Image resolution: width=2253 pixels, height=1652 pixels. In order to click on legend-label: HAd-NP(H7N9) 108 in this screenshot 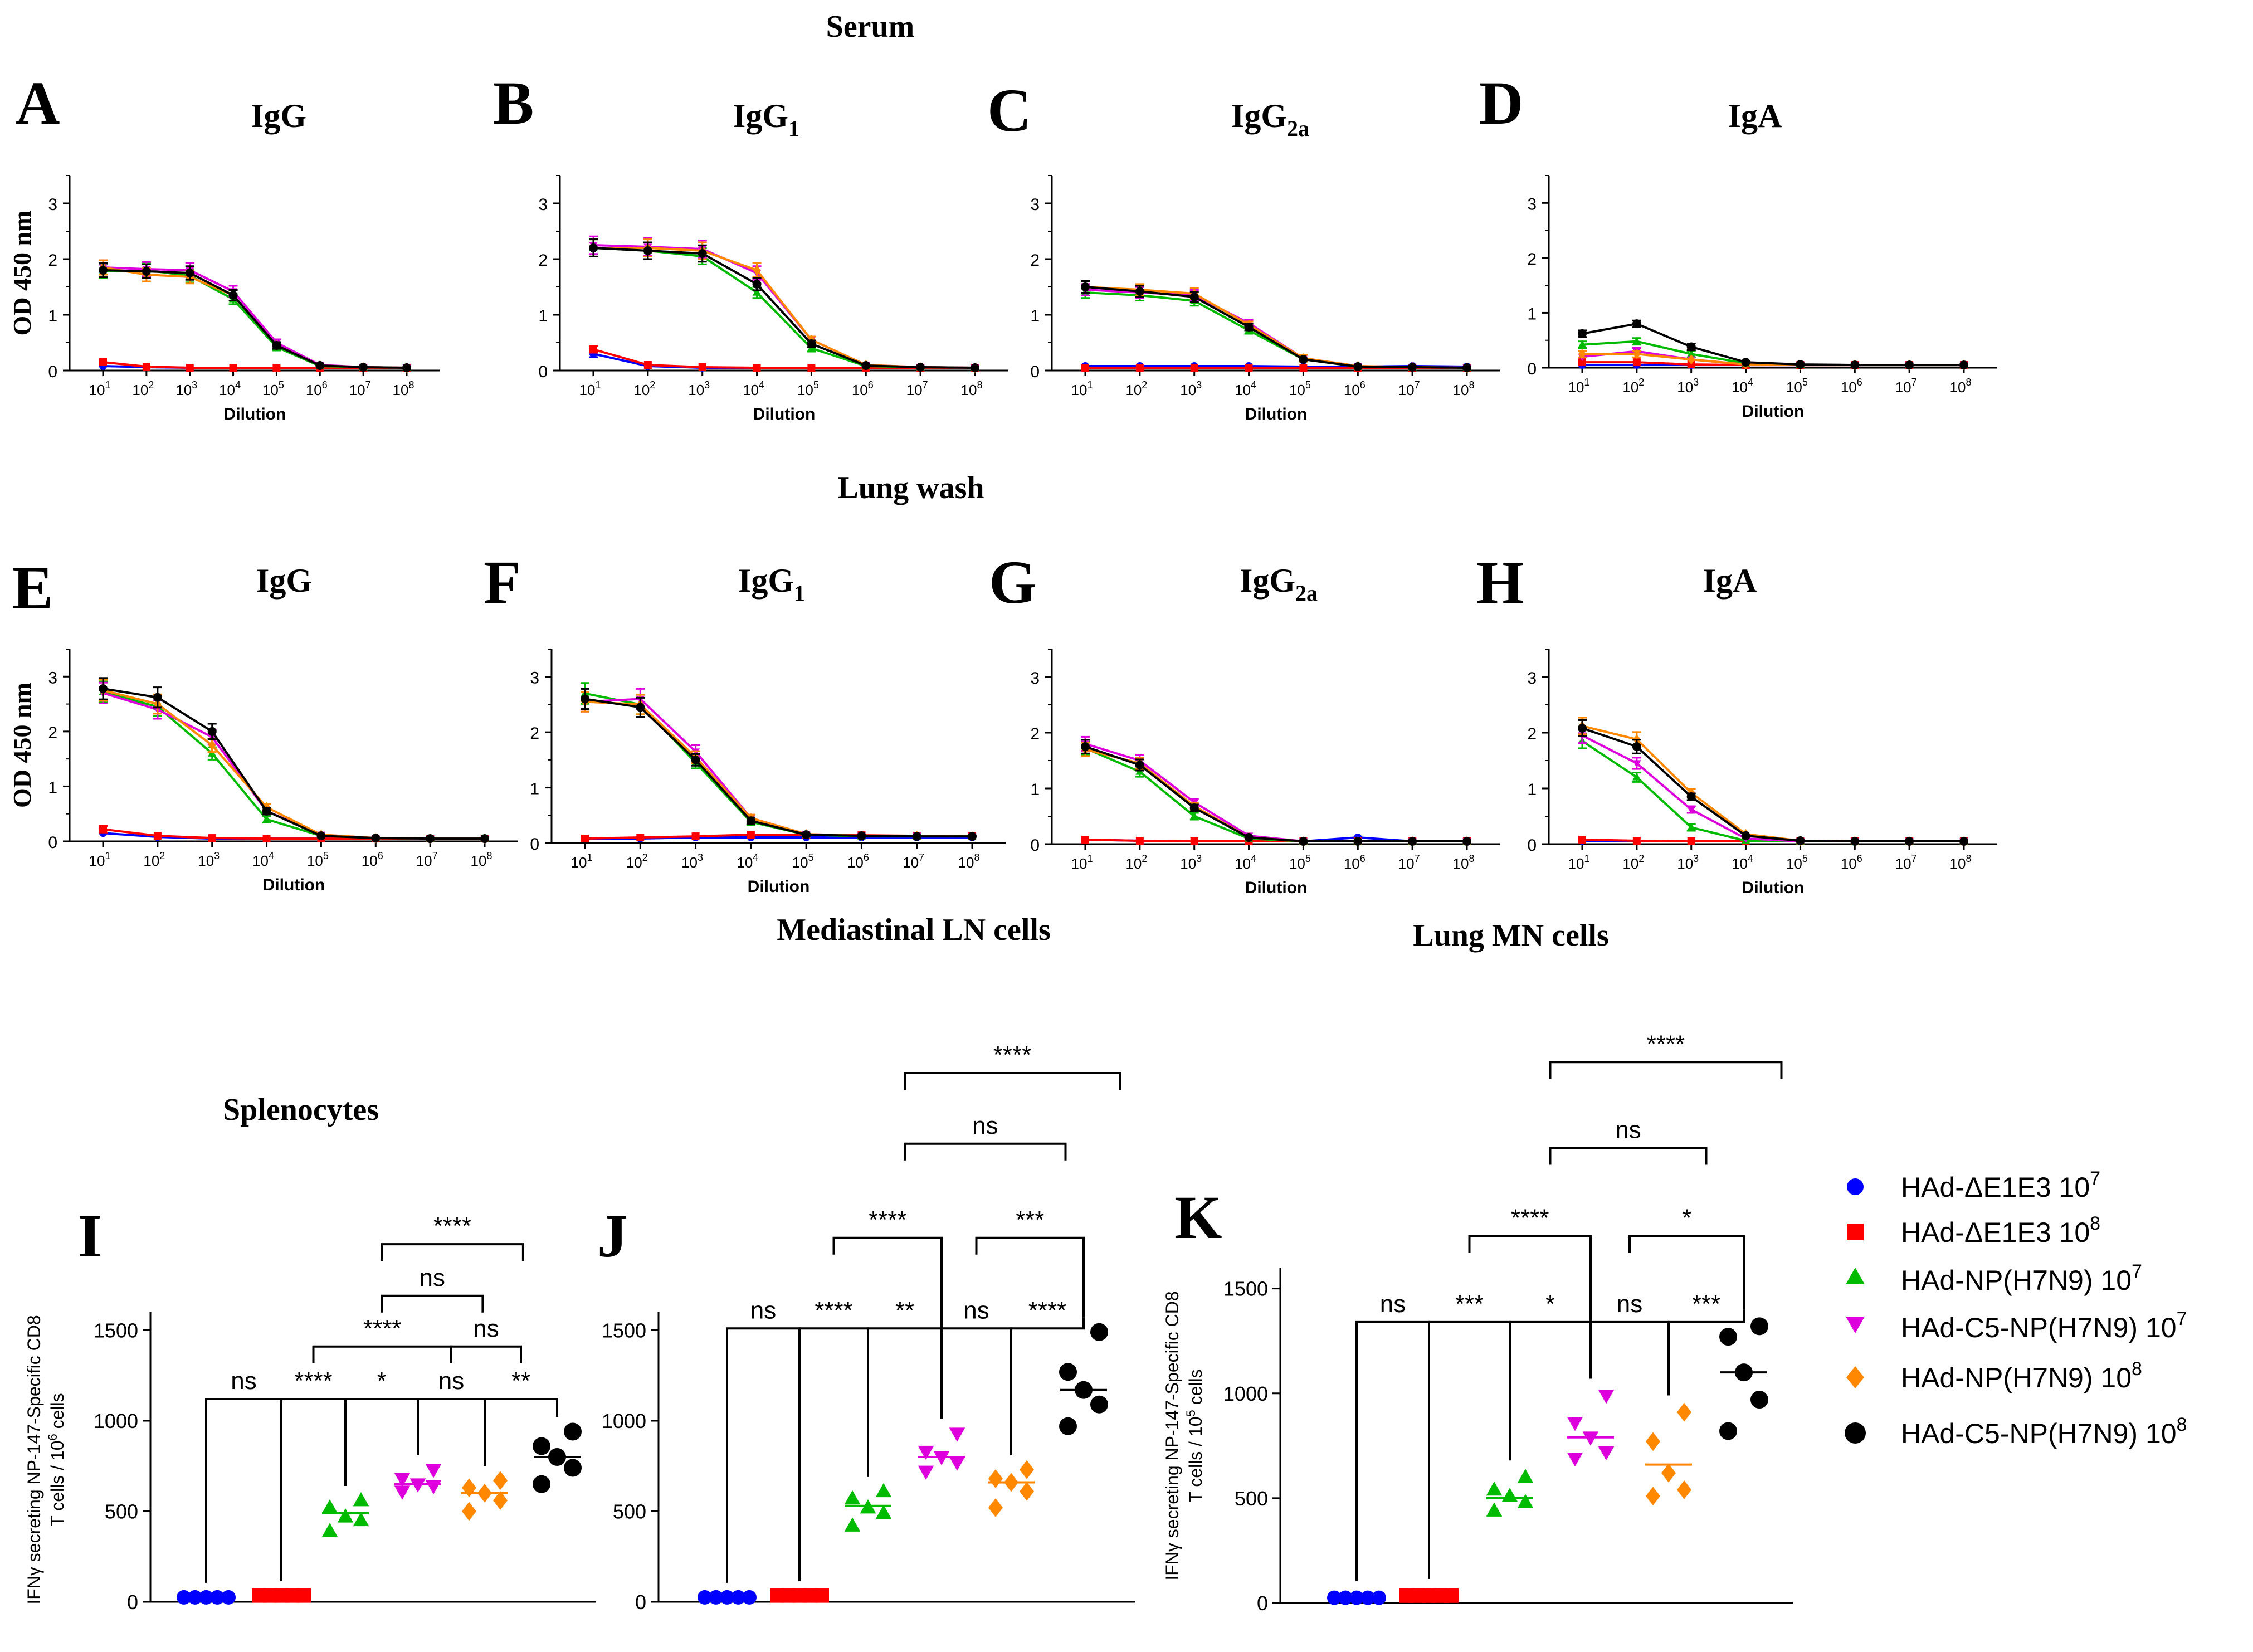, I will do `click(2021, 1375)`.